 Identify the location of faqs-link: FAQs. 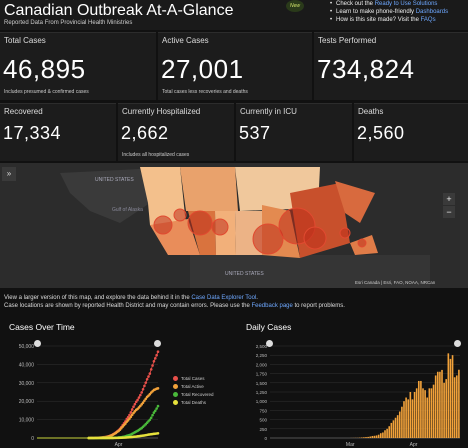
(428, 20).